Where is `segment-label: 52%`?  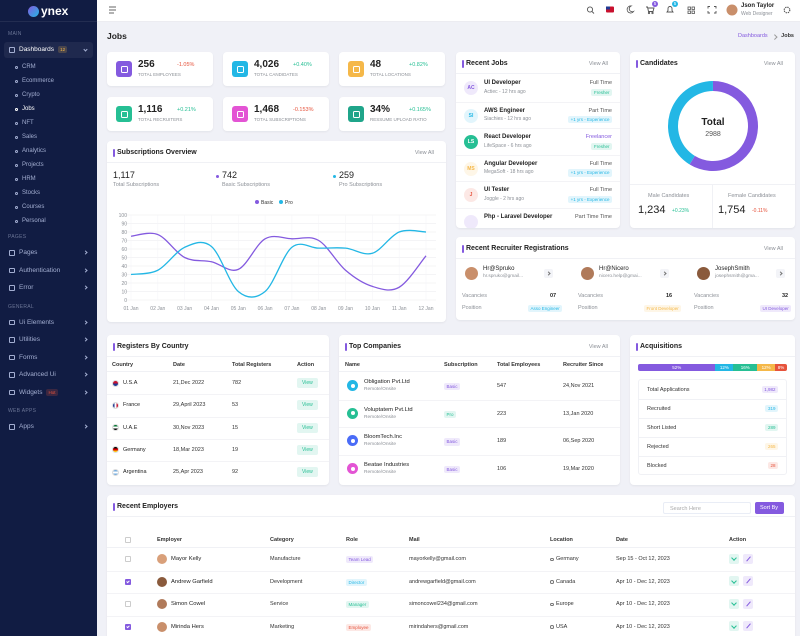 segment-label: 52% is located at coordinates (677, 367).